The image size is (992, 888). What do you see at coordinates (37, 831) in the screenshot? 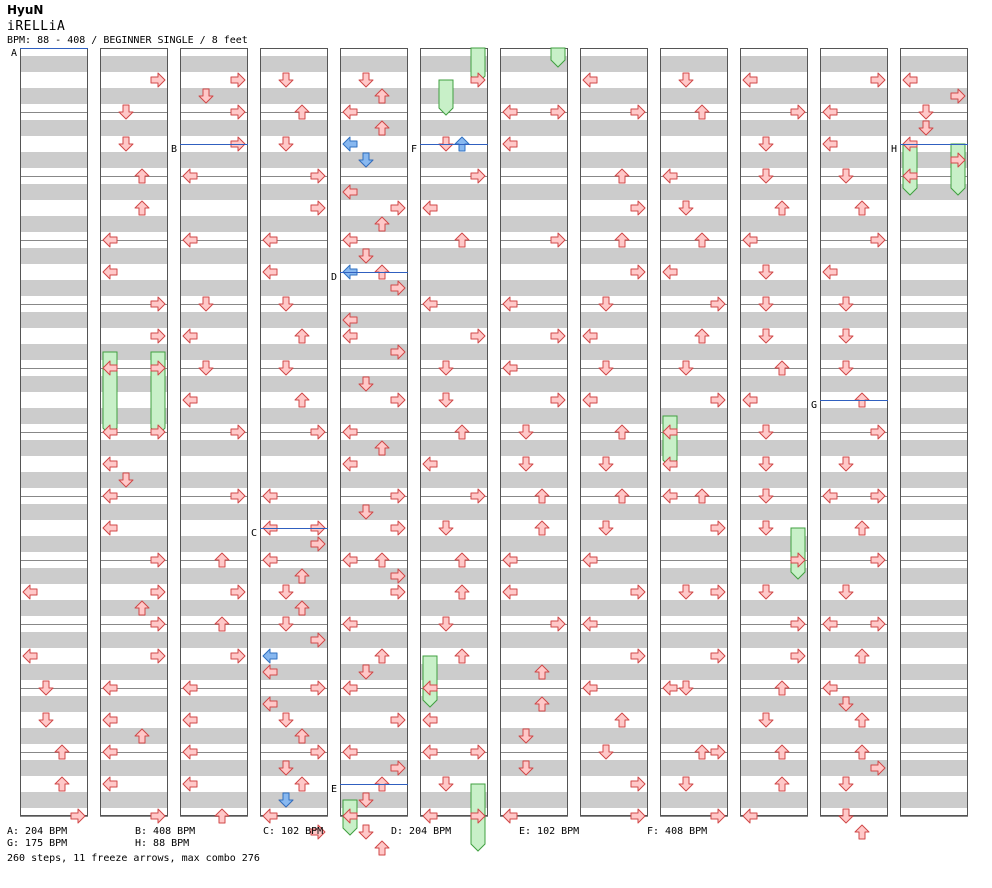
I see `bpm-legend-a: A: 204 BPM` at bounding box center [37, 831].